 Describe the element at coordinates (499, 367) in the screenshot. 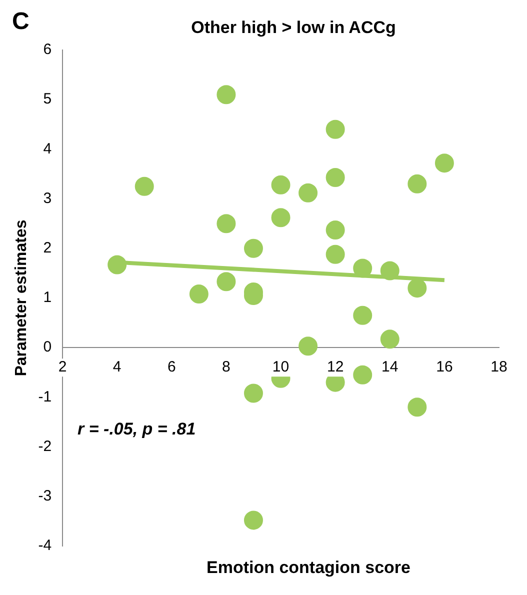

I see `x-tick-label: 18` at that location.